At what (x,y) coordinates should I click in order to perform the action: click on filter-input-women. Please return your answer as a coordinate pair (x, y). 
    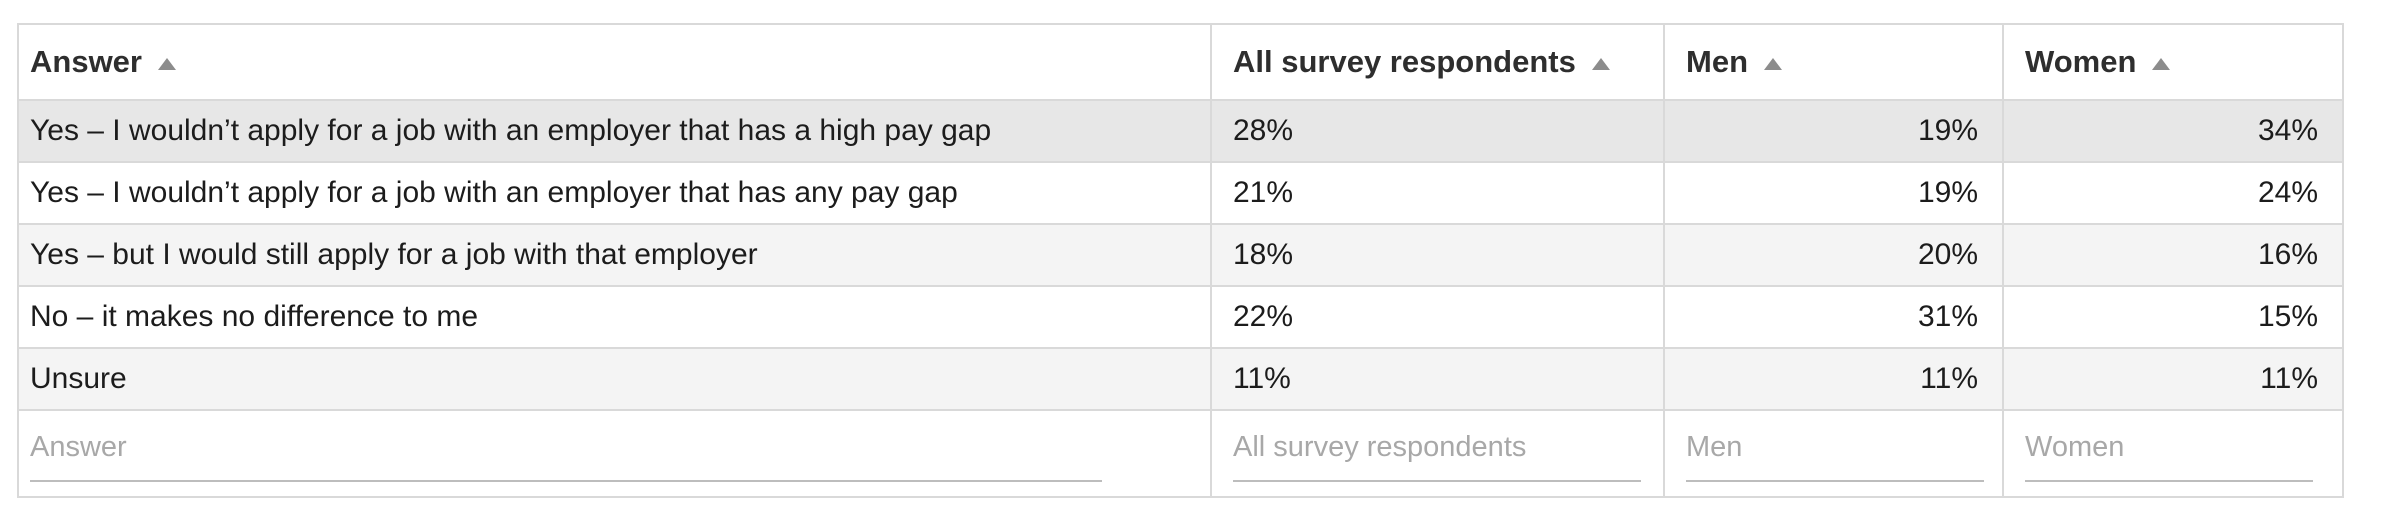
    Looking at the image, I should click on (2169, 456).